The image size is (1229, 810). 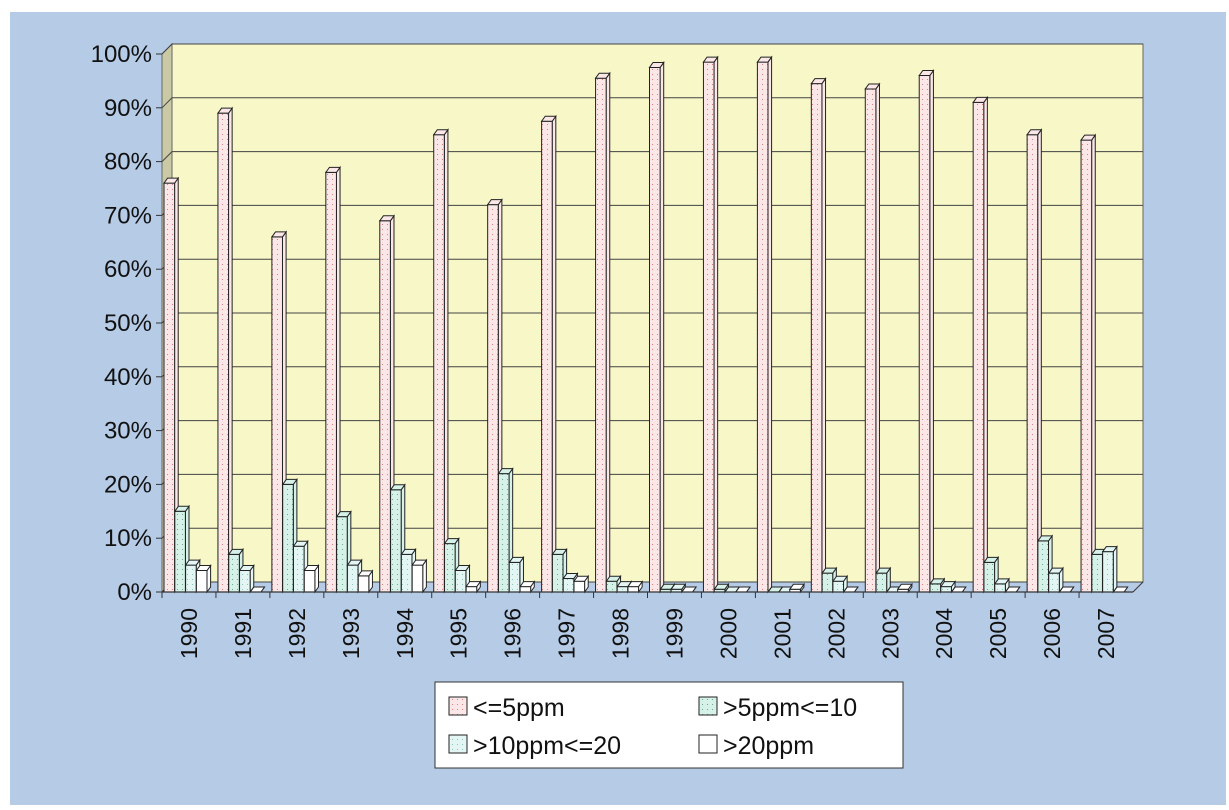 I want to click on legend-box, so click(x=669, y=725).